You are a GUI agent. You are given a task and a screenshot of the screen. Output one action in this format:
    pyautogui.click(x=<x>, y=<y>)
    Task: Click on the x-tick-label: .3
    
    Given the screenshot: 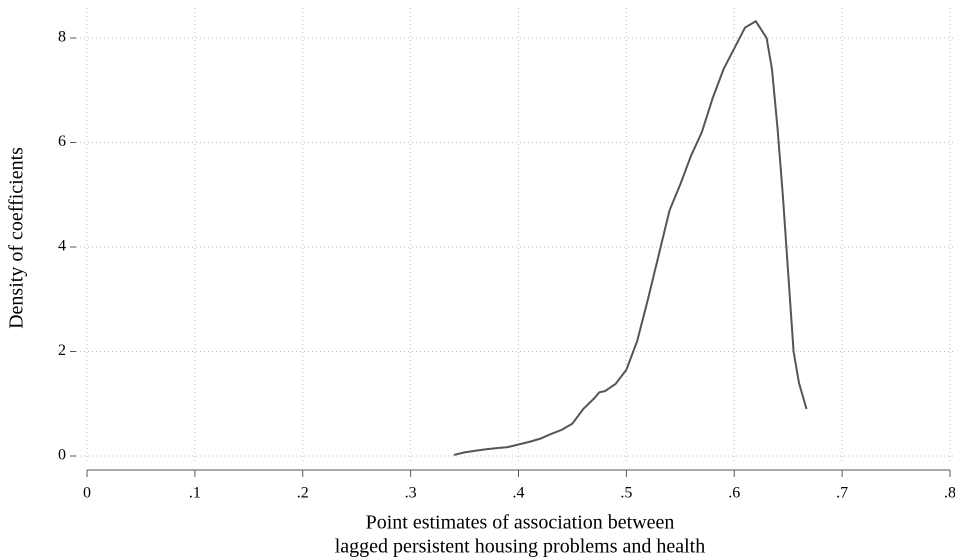 What is the action you would take?
    pyautogui.click(x=411, y=493)
    